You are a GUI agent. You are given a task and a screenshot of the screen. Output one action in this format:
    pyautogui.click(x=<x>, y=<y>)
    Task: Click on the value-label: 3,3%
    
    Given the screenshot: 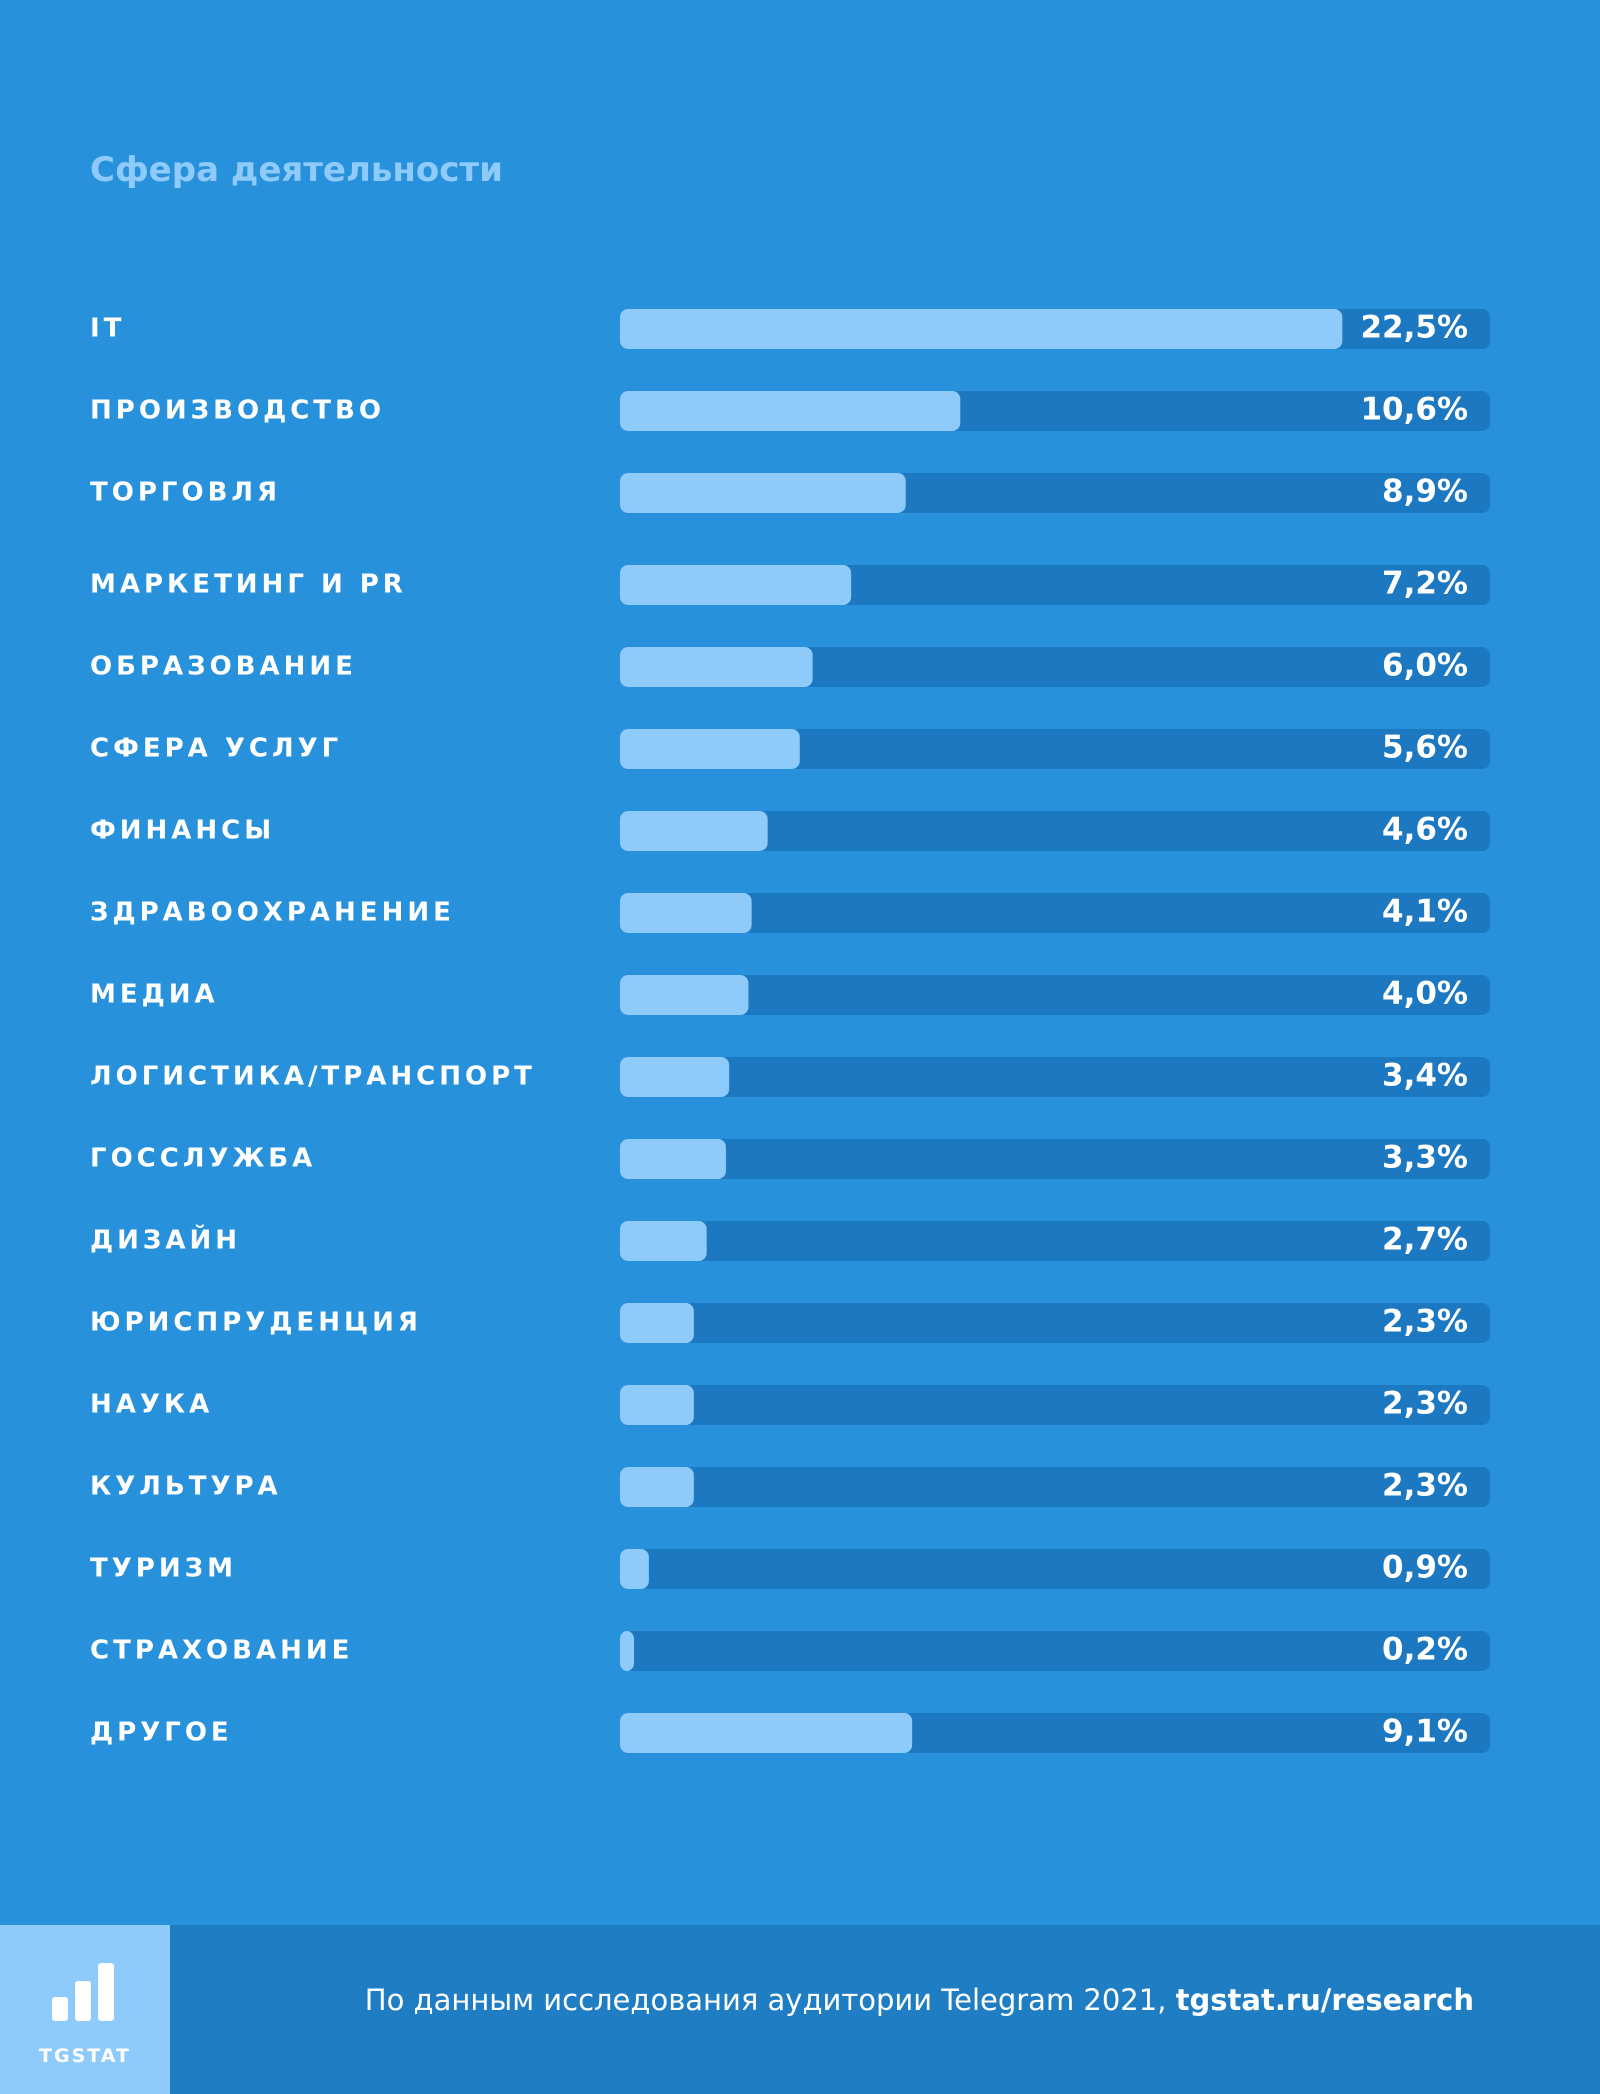 What is the action you would take?
    pyautogui.click(x=1425, y=1158)
    